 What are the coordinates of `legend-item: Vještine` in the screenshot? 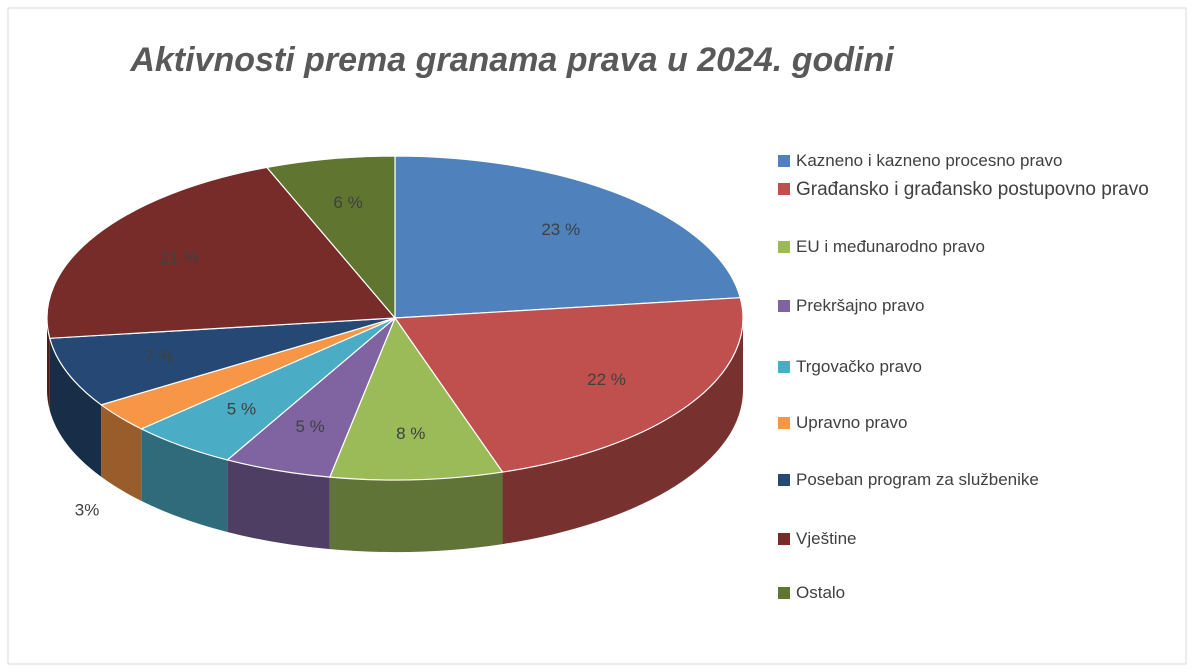 It's located at (968, 539).